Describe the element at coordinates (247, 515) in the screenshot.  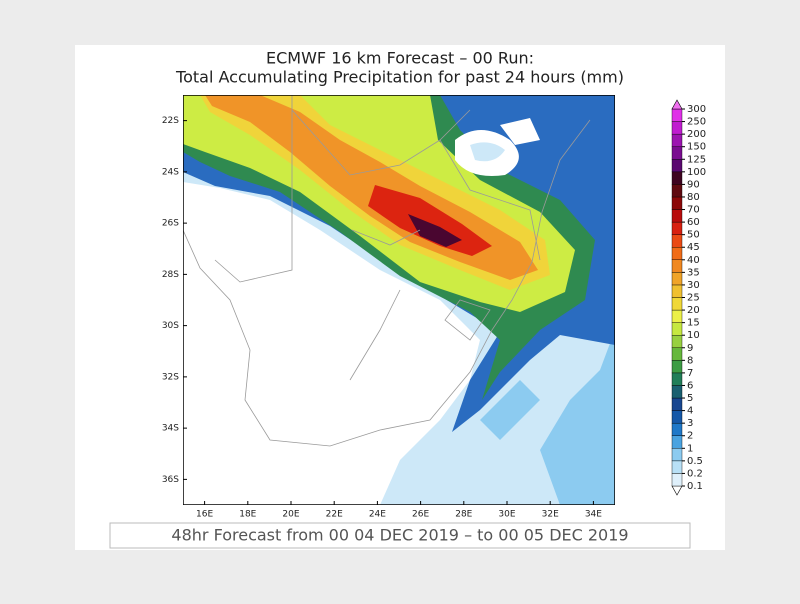
I see `x-tick-label: 18E` at that location.